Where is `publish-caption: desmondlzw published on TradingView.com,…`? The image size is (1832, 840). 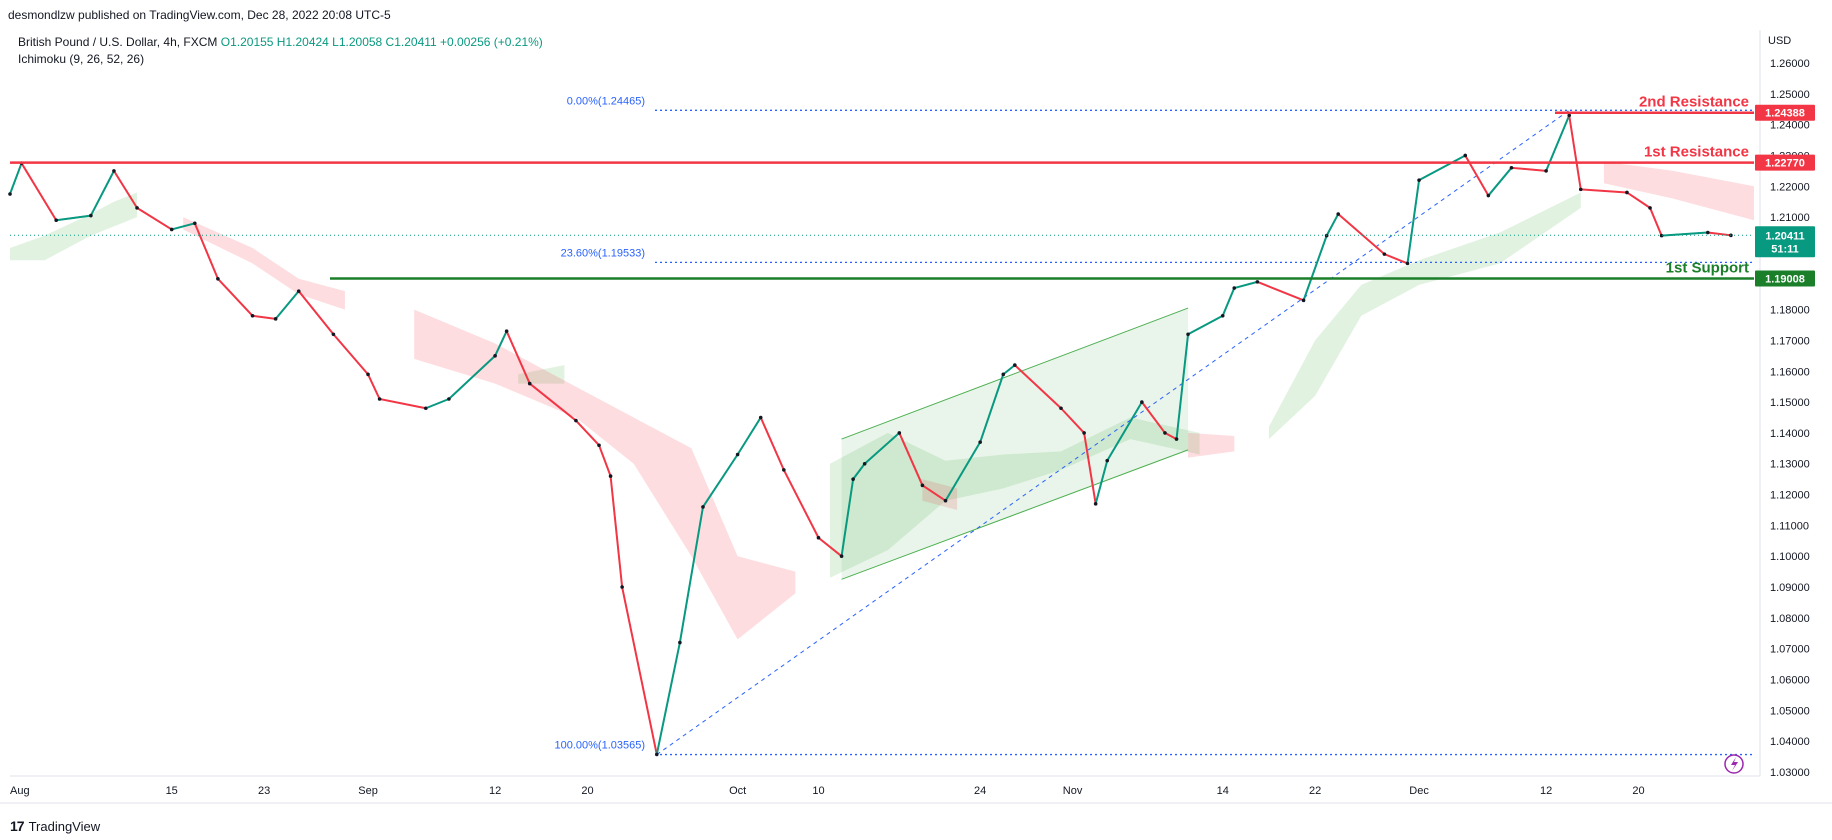 publish-caption: desmondlzw published on TradingView.com,… is located at coordinates (199, 15).